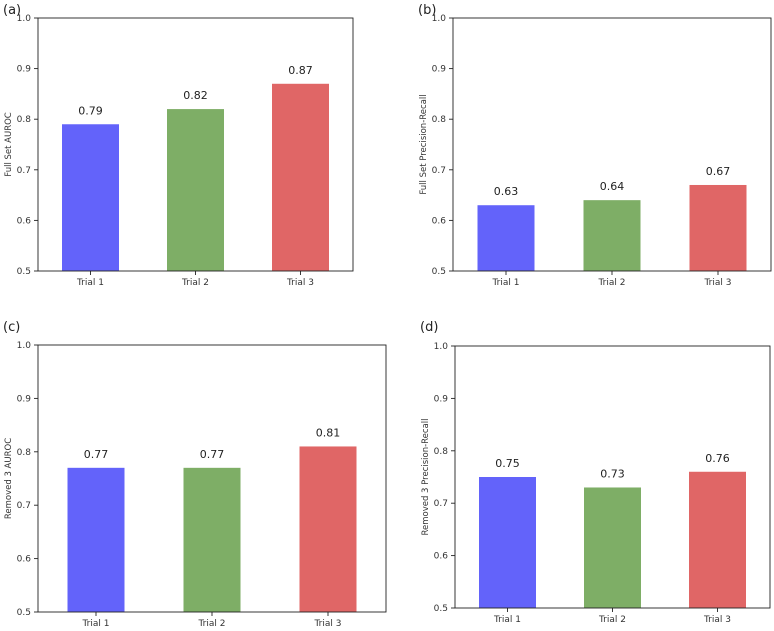  I want to click on bar-value-label: 0.81, so click(328, 432).